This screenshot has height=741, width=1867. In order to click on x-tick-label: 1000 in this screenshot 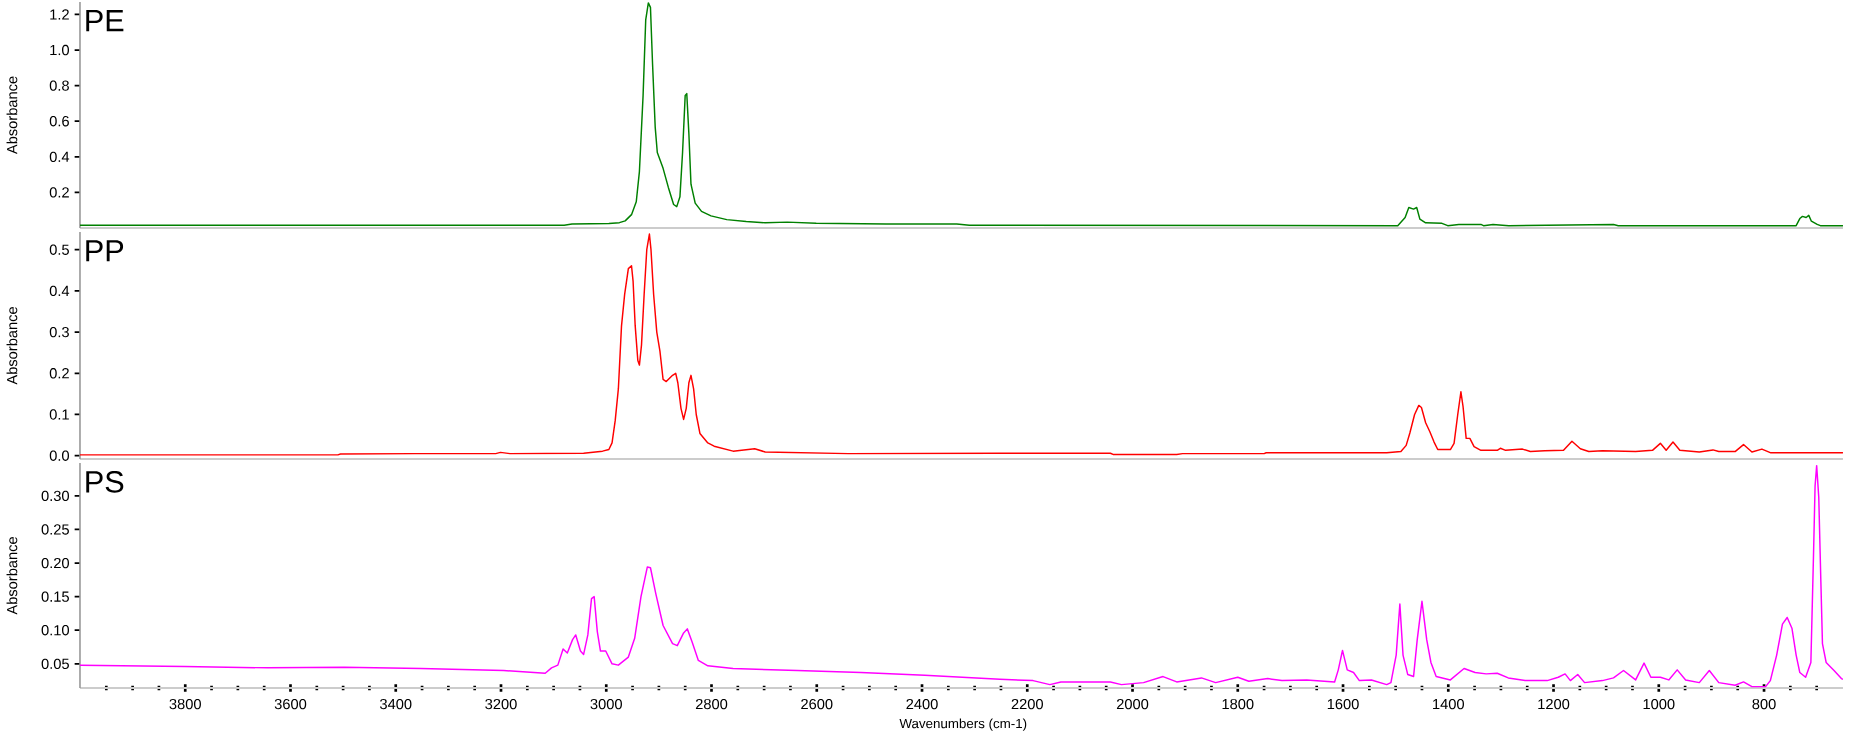, I will do `click(1659, 704)`.